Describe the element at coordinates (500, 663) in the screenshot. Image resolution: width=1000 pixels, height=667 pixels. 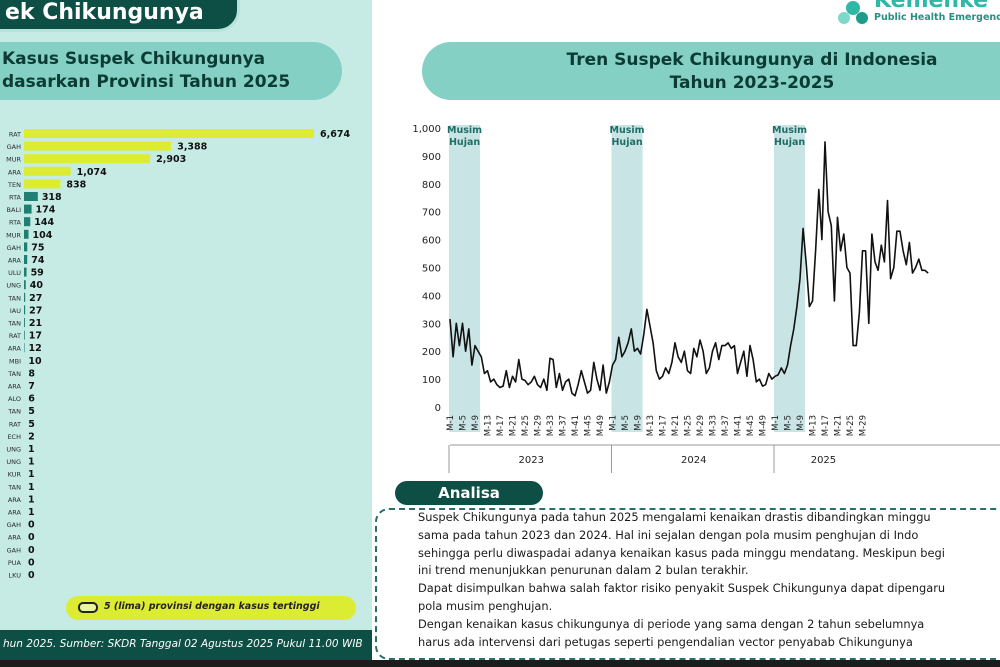
I see `bottom-strip` at that location.